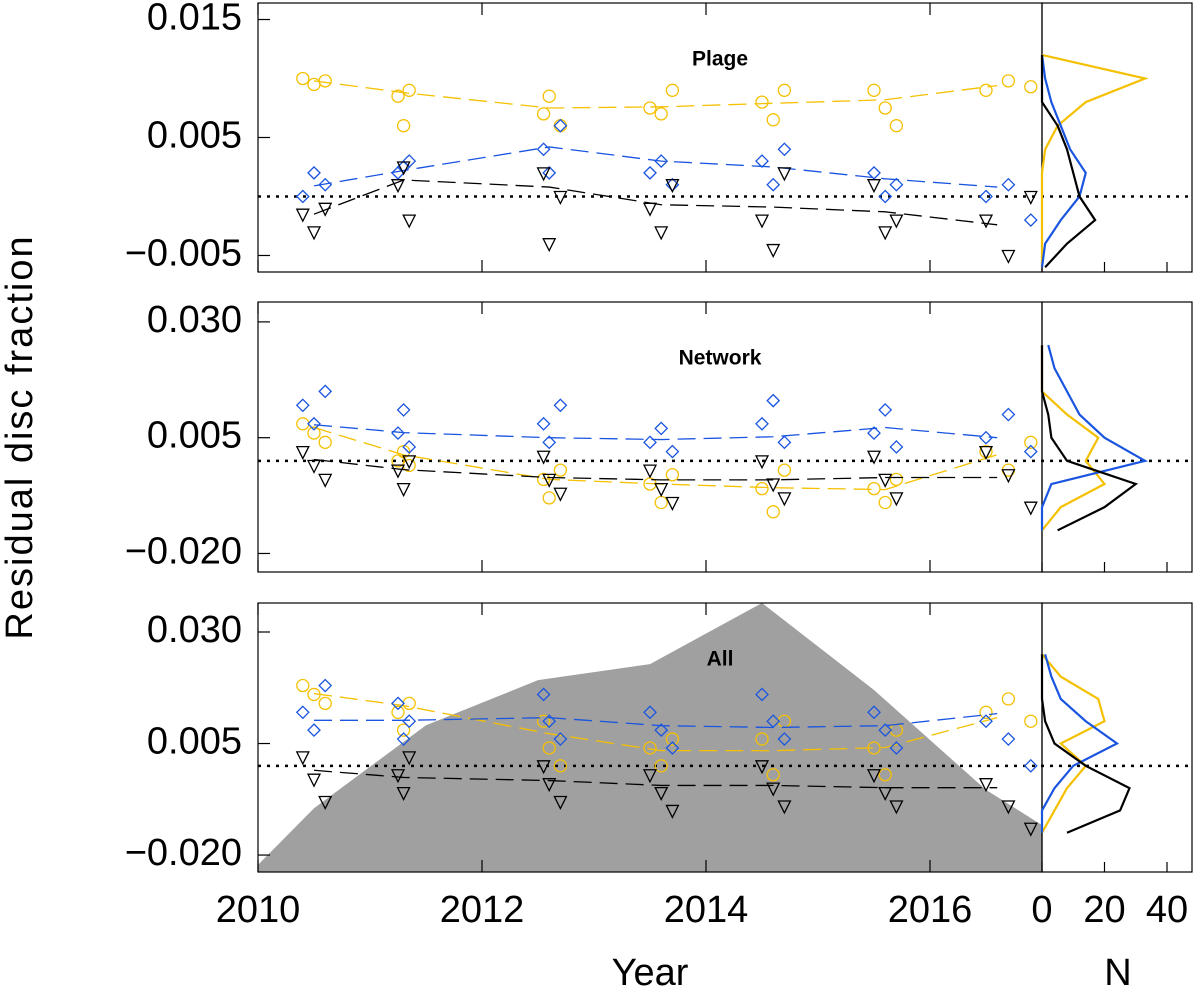 The width and height of the screenshot is (1200, 997). What do you see at coordinates (1167, 910) in the screenshot?
I see `hist-tick-label: 40` at bounding box center [1167, 910].